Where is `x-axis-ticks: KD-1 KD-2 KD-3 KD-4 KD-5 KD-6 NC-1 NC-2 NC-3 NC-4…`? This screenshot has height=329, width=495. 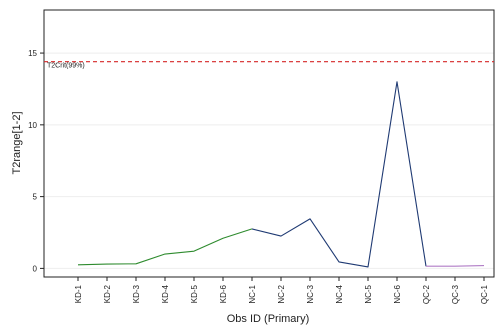
x-axis-ticks: KD-1 KD-2 KD-3 KD-4 KD-5 KD-6 NC-1 NC-2 NC-3 NC-4… is located at coordinates (281, 290).